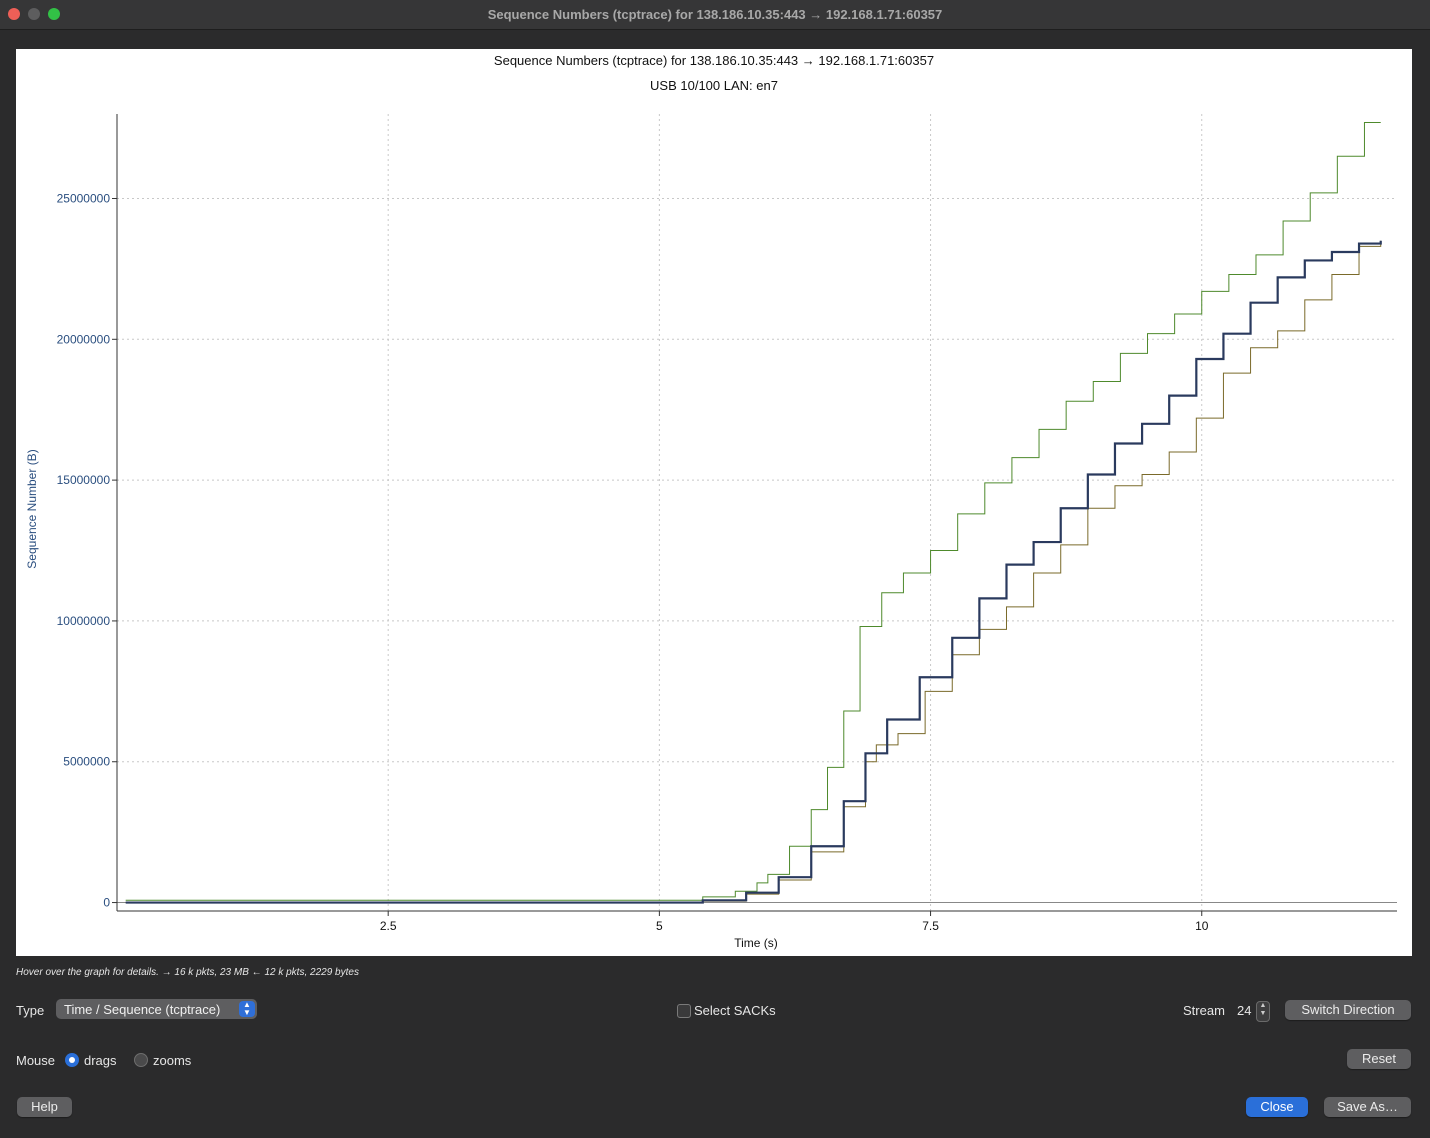 This screenshot has width=1430, height=1138. What do you see at coordinates (714, 85) in the screenshot?
I see `plot-subtitle: USB 10/100 LAN: en7` at bounding box center [714, 85].